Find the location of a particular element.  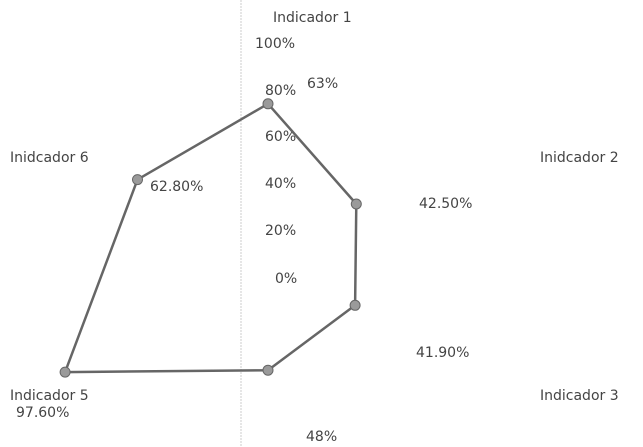

category-label-6: Inidcador 6 is located at coordinates (49, 158).